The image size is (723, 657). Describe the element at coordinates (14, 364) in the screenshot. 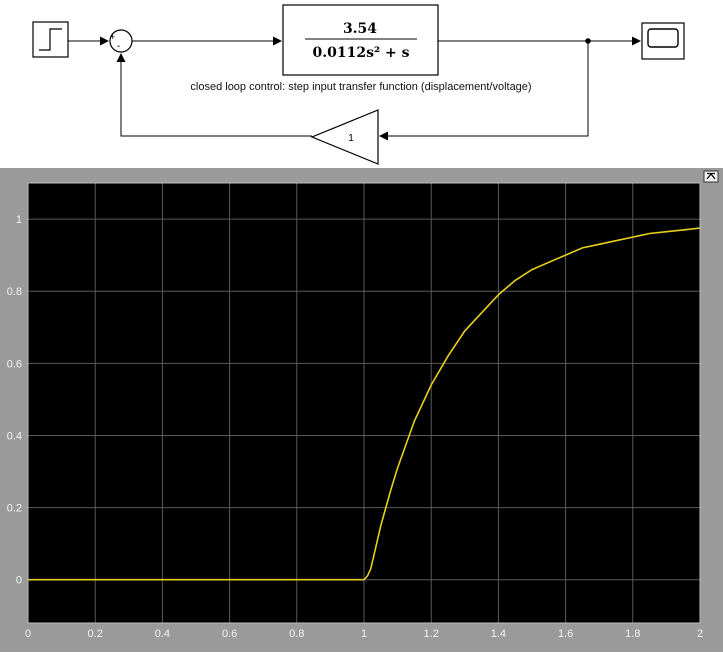

I see `y-tick-label: 0.6` at that location.